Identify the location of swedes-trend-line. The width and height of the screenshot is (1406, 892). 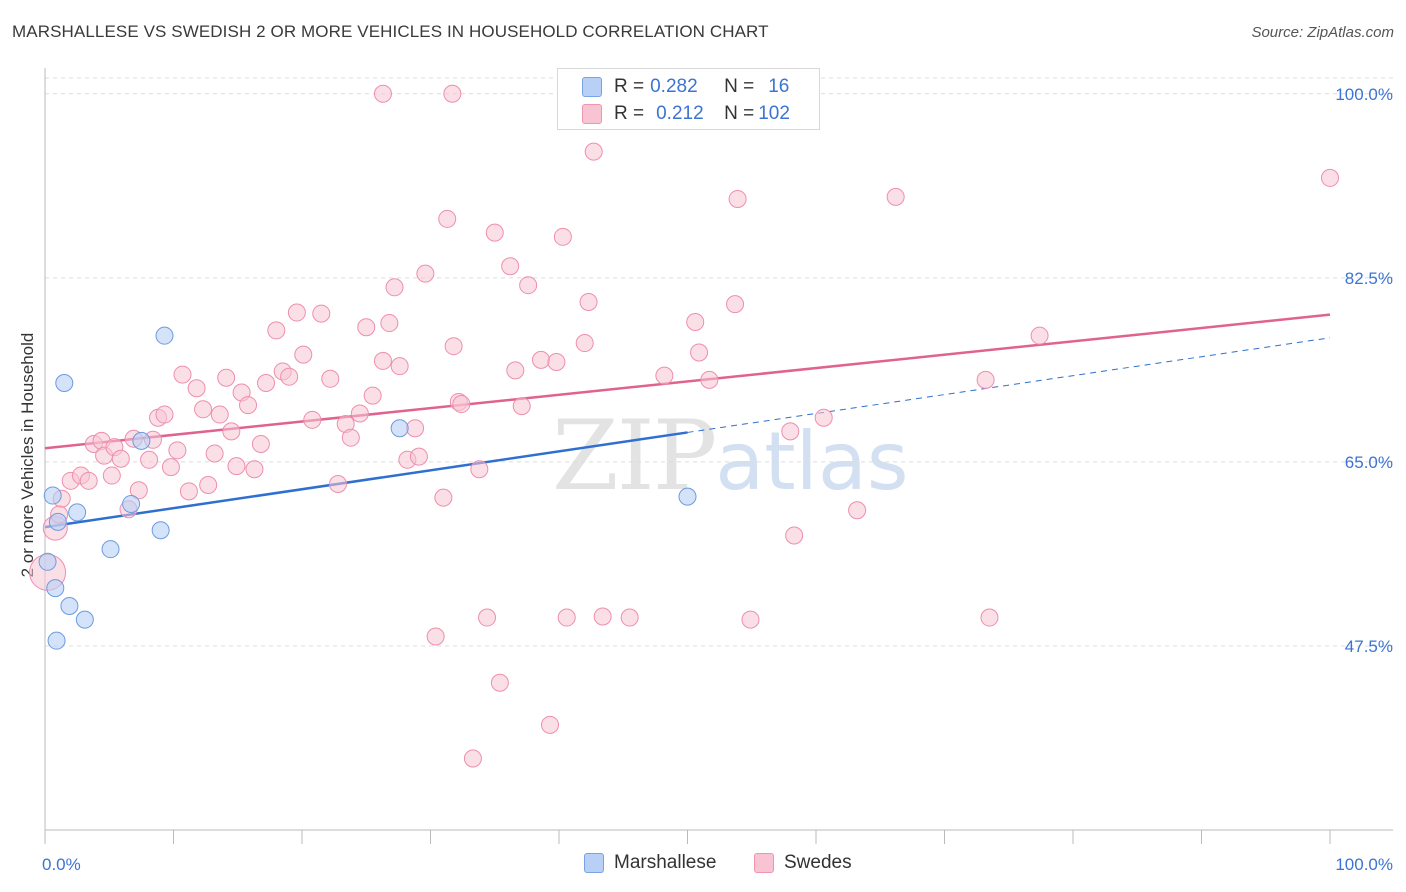
(687, 381).